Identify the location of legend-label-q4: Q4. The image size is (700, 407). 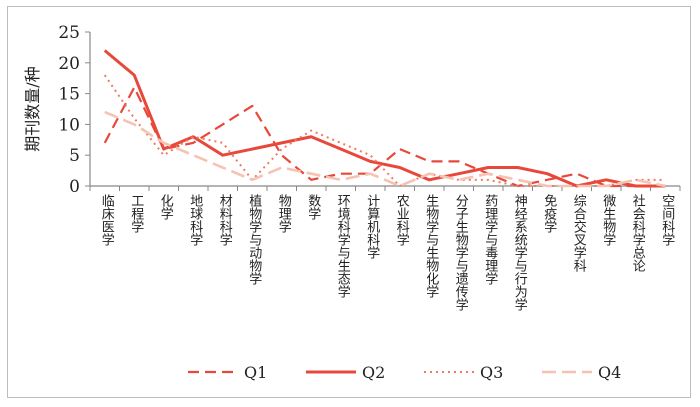
(609, 372).